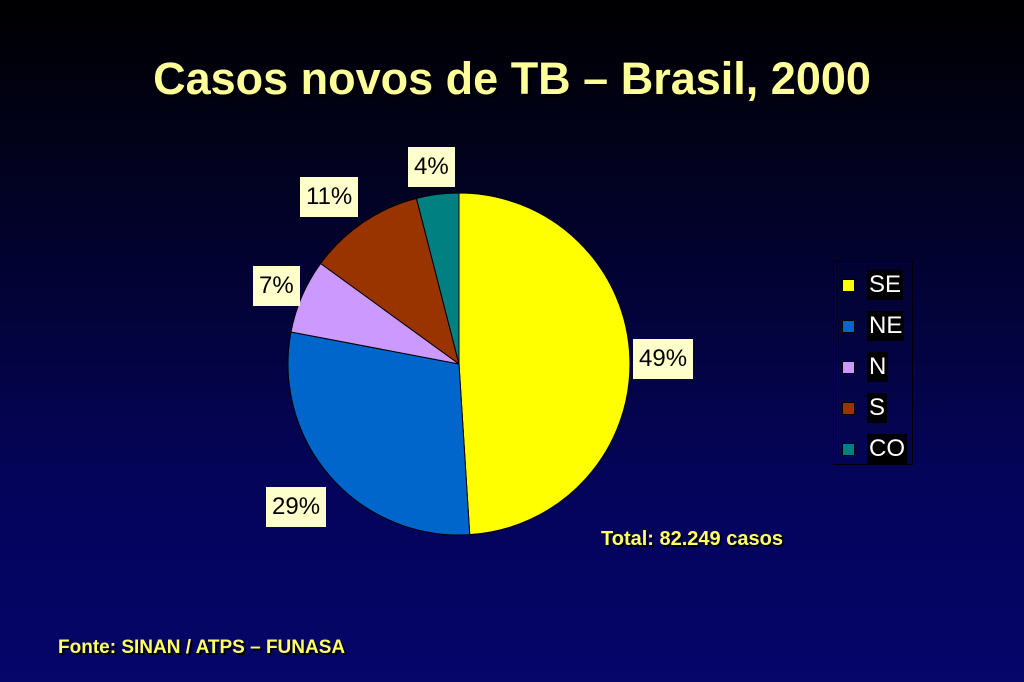  I want to click on legend-item-ne: NE, so click(873, 326).